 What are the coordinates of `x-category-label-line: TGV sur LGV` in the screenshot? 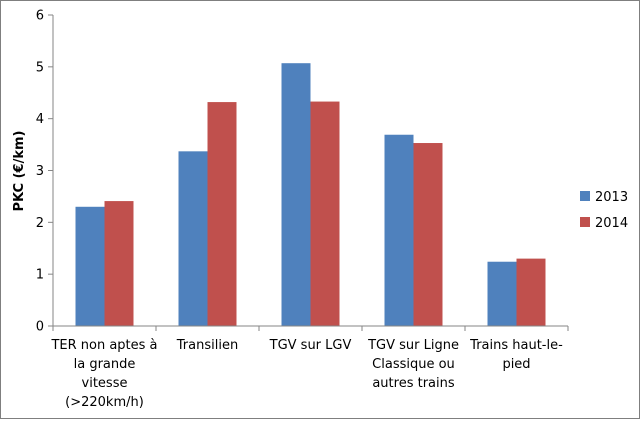 It's located at (310, 345).